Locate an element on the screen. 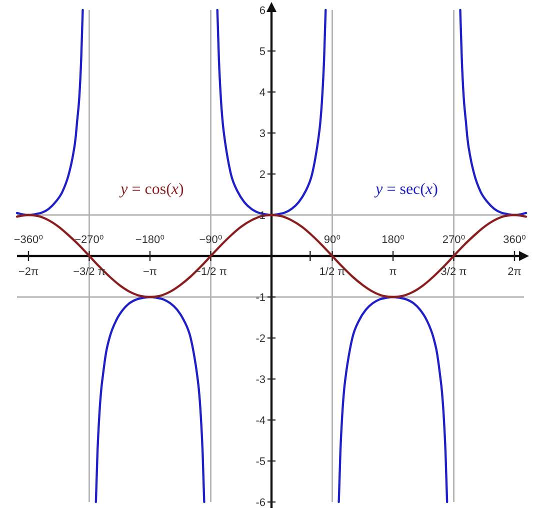 The height and width of the screenshot is (512, 543). y-tick-label: -6 is located at coordinates (261, 503).